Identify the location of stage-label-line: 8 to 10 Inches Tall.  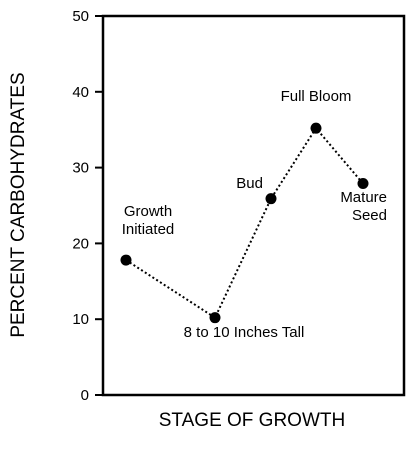
(244, 332).